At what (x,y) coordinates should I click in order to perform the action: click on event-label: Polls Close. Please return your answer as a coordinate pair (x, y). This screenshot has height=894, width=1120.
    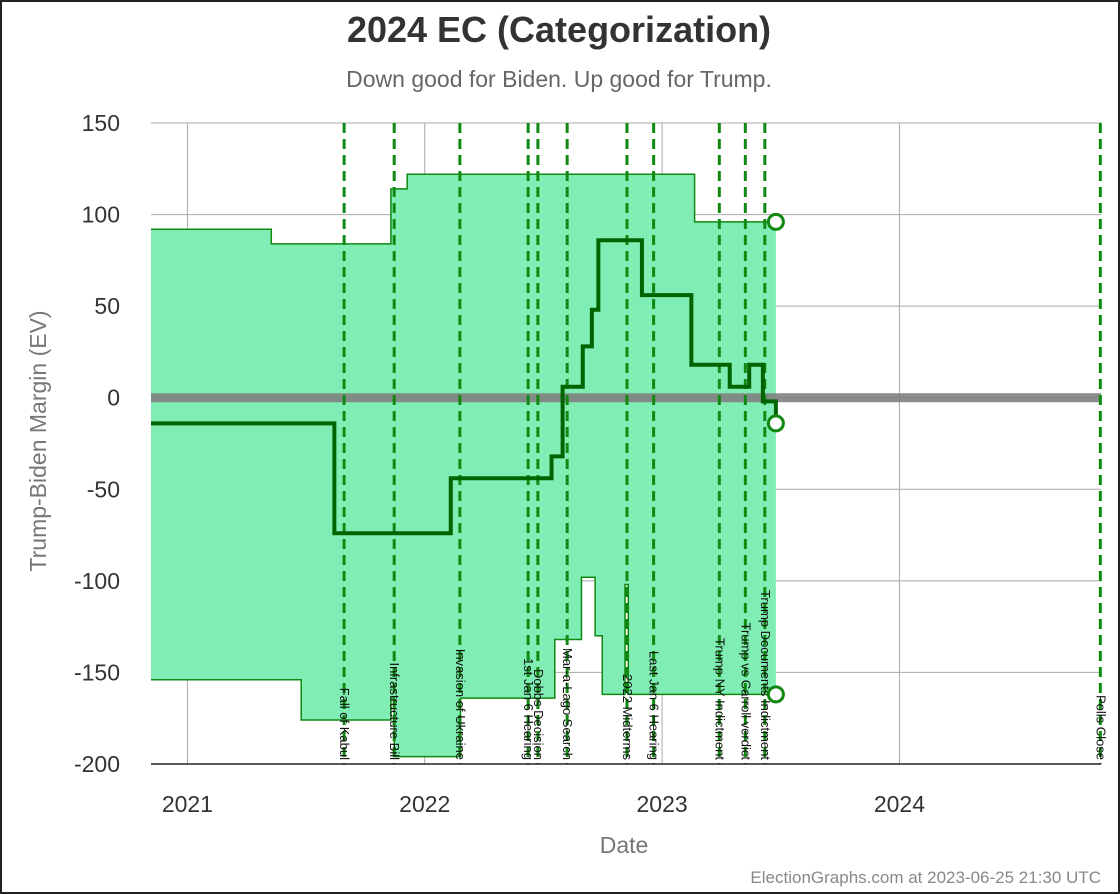
    Looking at the image, I should click on (1100, 727).